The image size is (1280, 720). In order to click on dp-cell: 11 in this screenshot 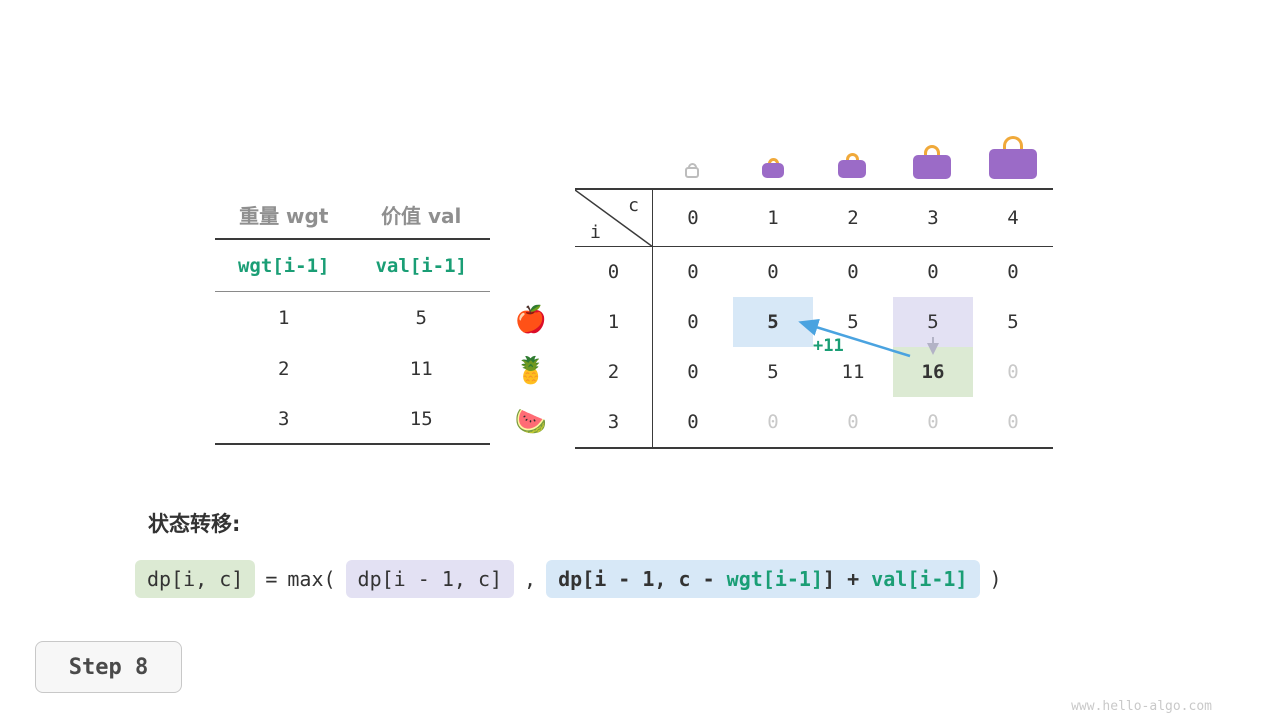, I will do `click(853, 372)`.